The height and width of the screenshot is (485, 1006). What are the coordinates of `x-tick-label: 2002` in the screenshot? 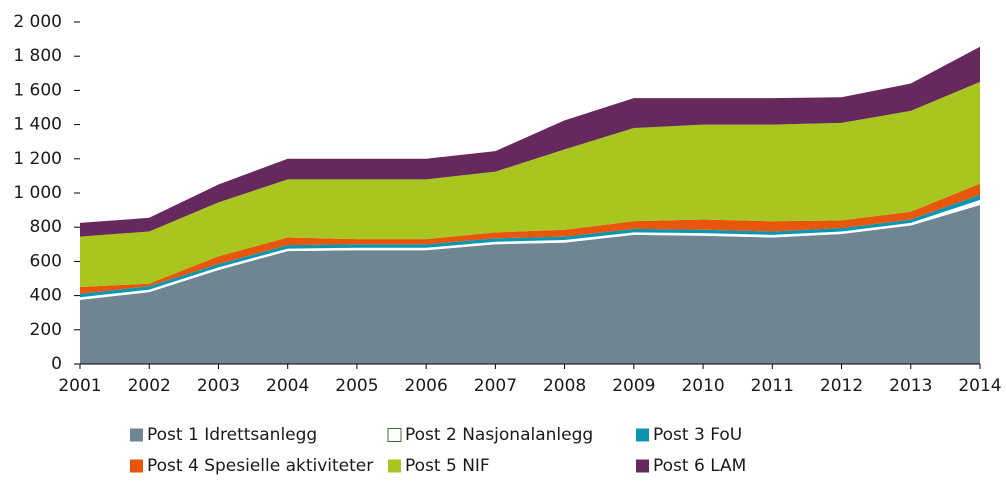 It's located at (149, 386).